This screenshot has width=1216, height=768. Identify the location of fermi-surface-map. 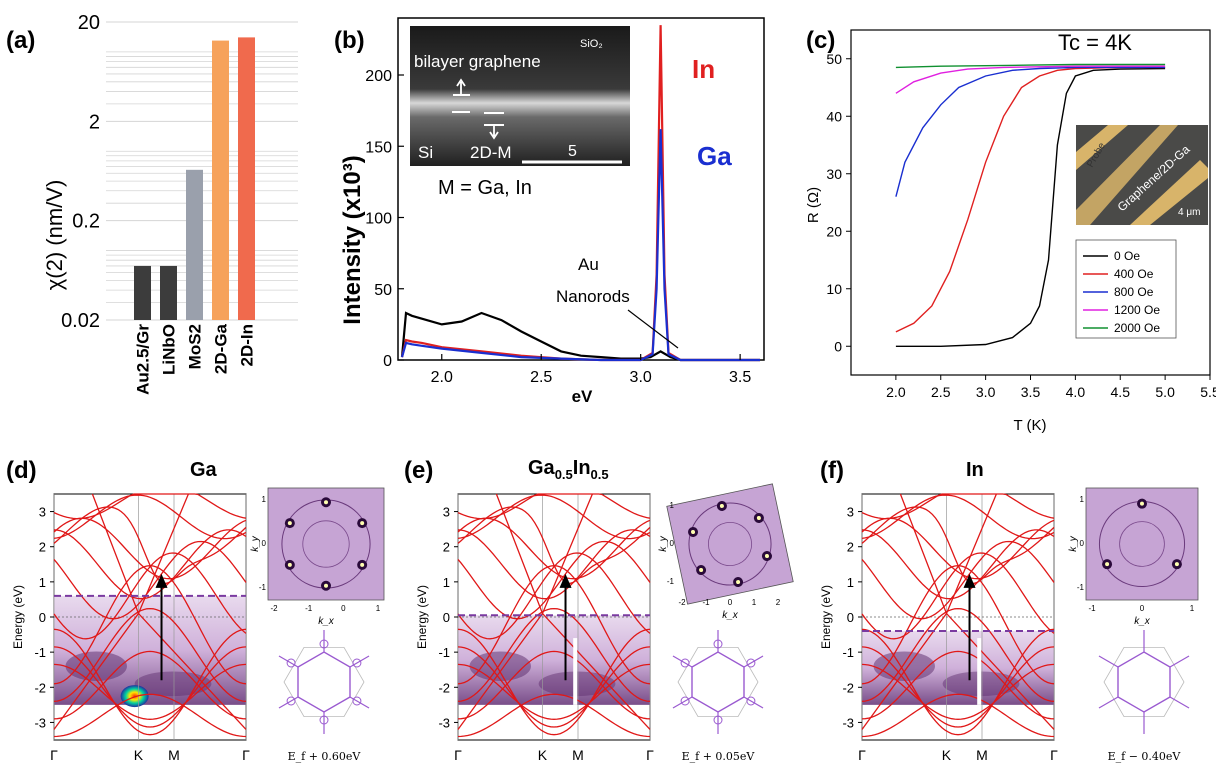
(326, 544).